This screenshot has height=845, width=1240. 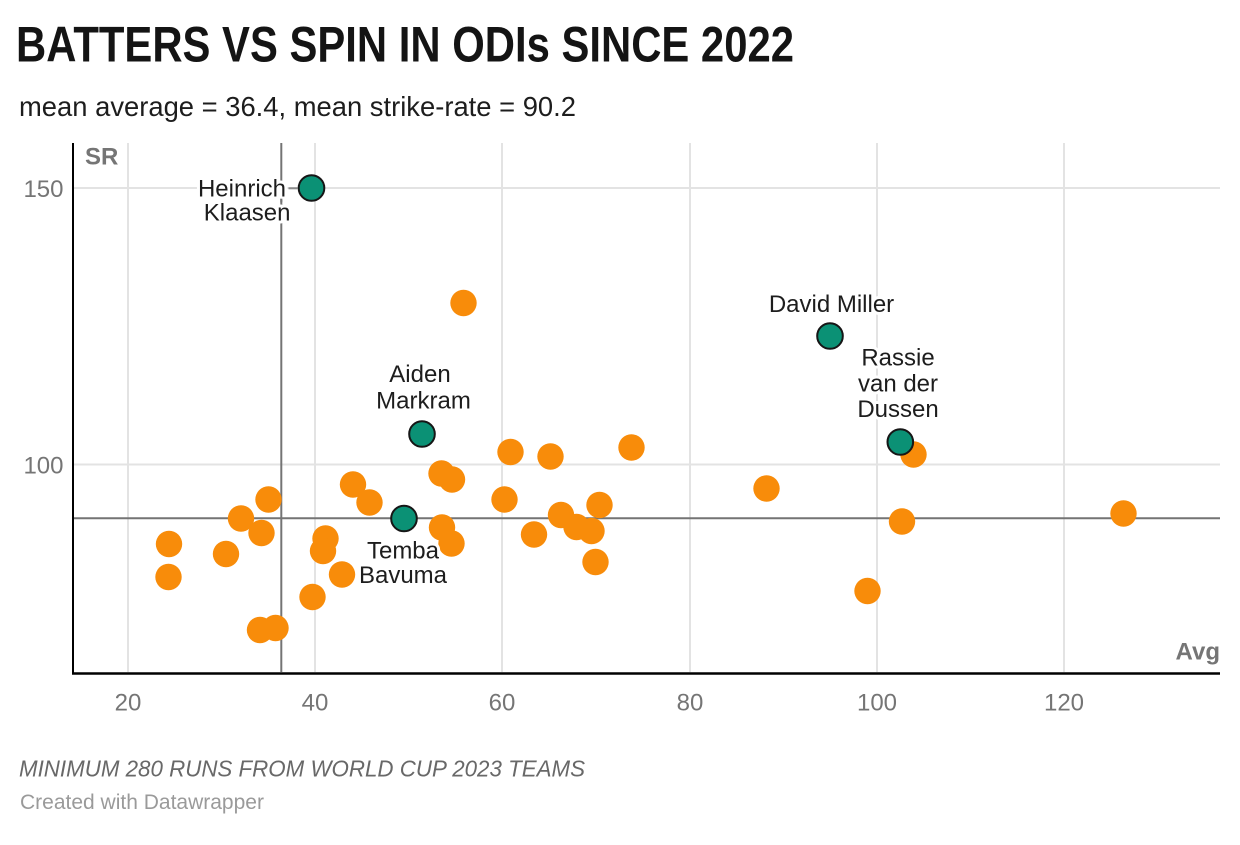 I want to click on svg-text: 150, so click(x=43, y=189).